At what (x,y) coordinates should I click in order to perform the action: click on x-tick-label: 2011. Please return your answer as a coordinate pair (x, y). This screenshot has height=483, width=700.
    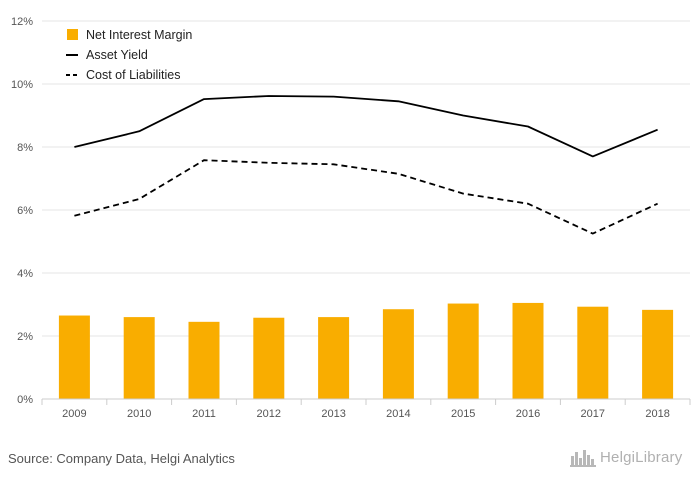
    Looking at the image, I should click on (204, 414).